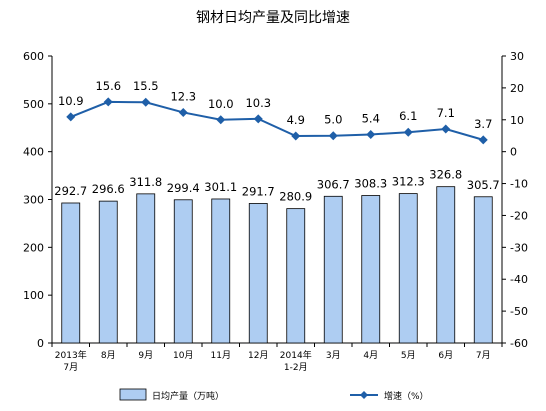  I want to click on left-axis-tick-label: 500, so click(33, 104).